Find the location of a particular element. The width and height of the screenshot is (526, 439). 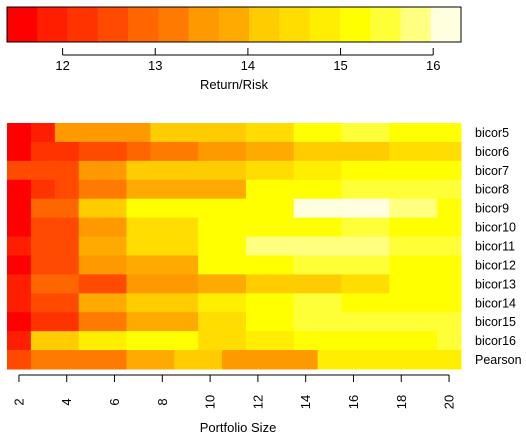

x-tick-label: 8 is located at coordinates (162, 401).